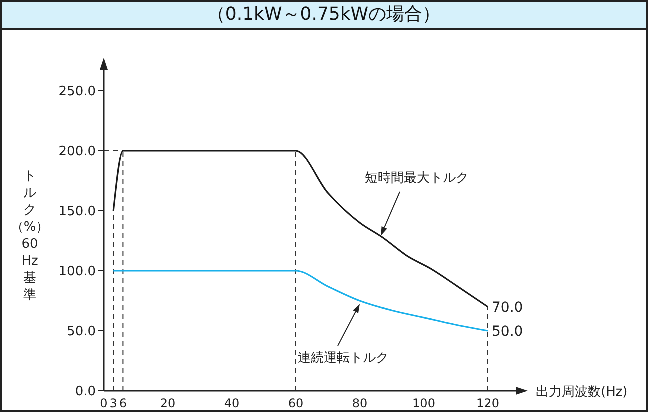 The width and height of the screenshot is (648, 412). Describe the element at coordinates (81, 332) in the screenshot. I see `y-tick-label: 50.0` at that location.